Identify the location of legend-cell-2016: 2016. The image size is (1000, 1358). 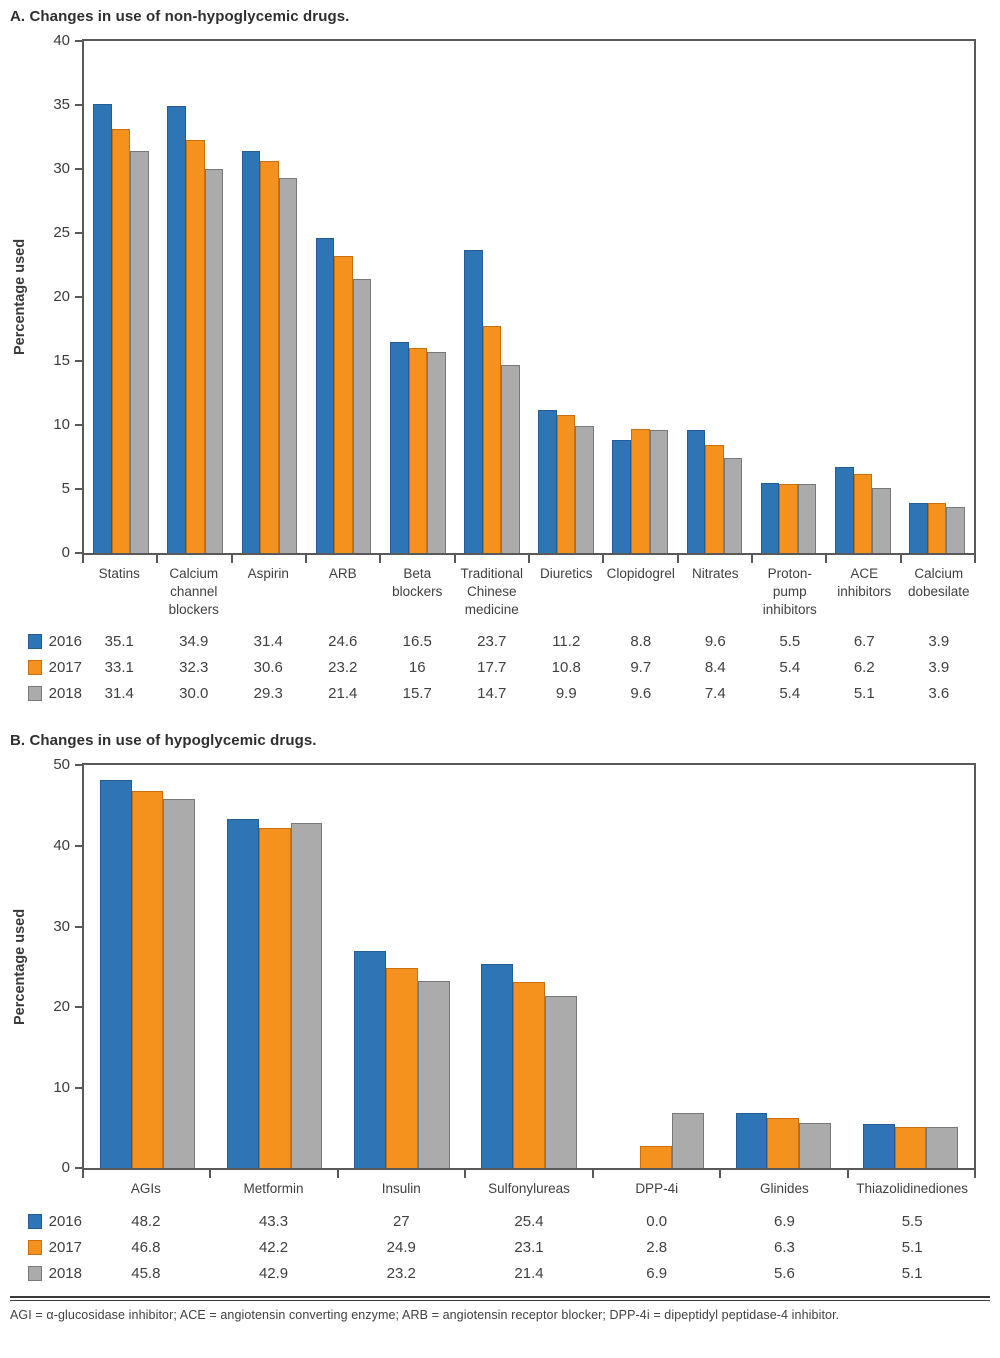
(46, 1221).